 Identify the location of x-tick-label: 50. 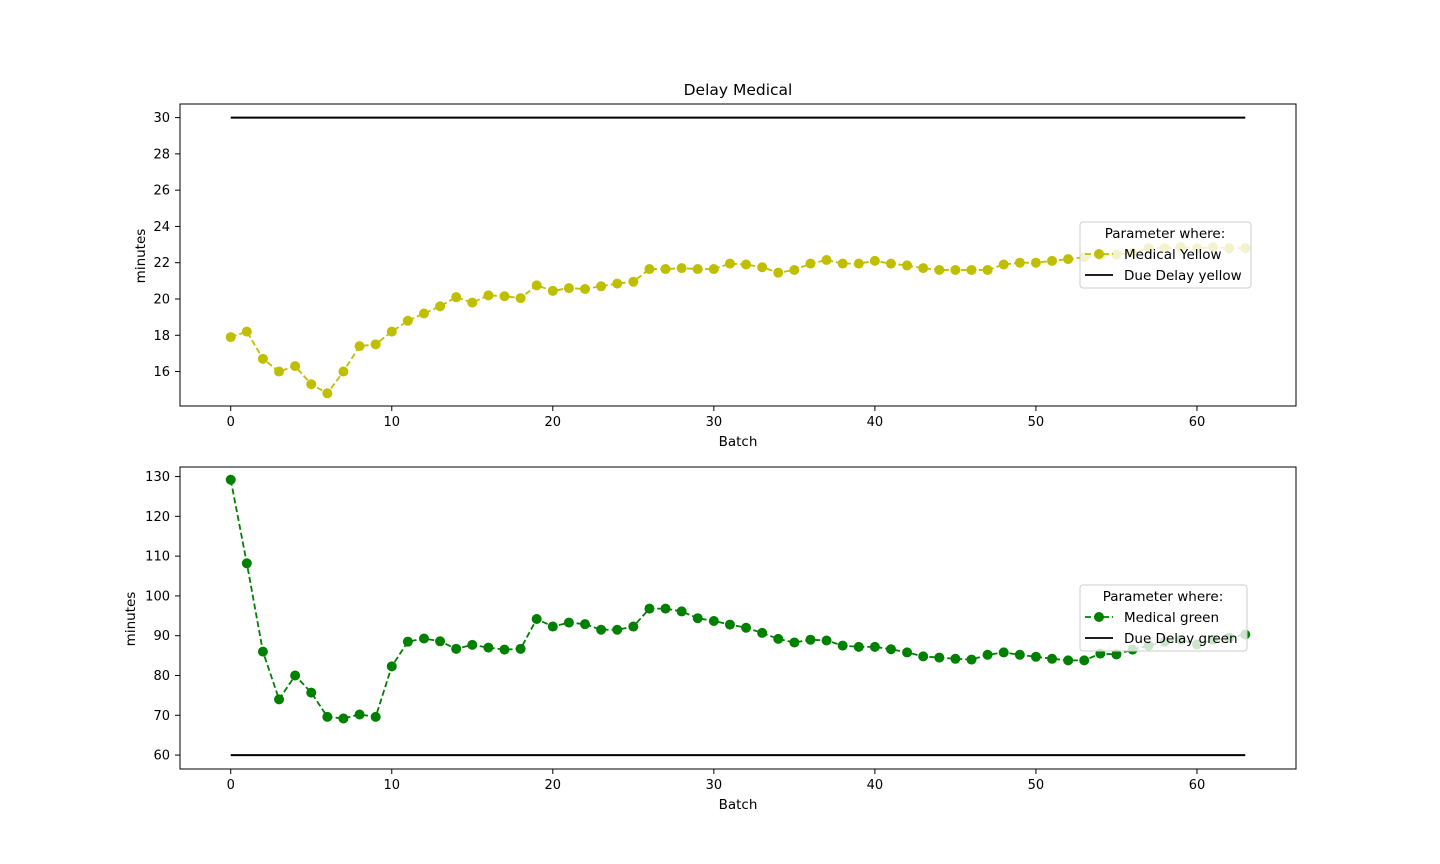
(1036, 422).